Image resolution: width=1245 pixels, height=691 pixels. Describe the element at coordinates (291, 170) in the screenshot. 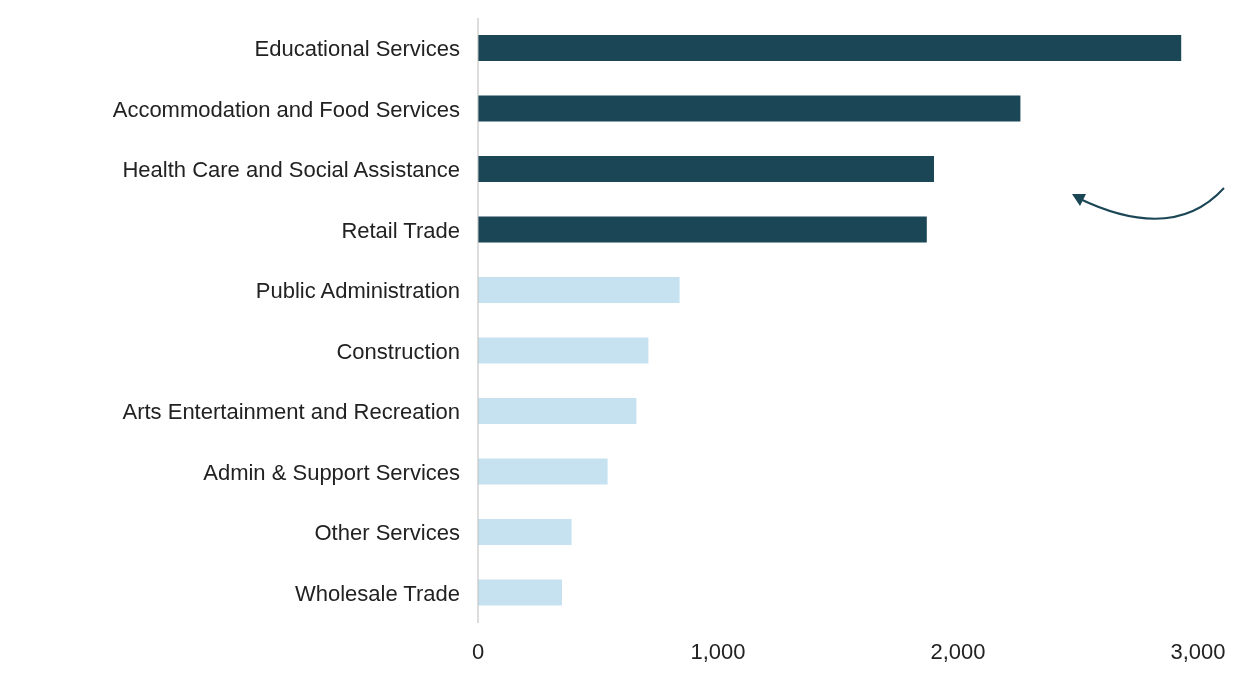

I see `y-tick-label: Health Care and Social Assistance` at that location.